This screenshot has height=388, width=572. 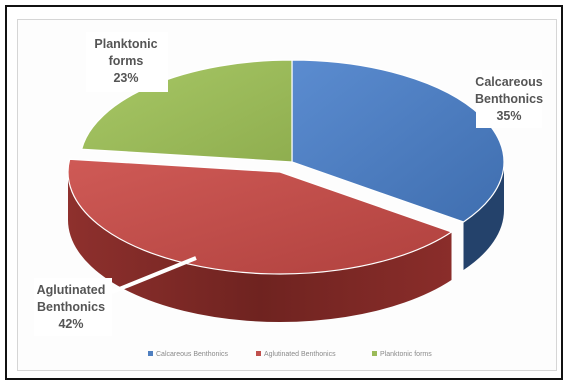 What do you see at coordinates (508, 116) in the screenshot?
I see `slice-label-line: 35%` at bounding box center [508, 116].